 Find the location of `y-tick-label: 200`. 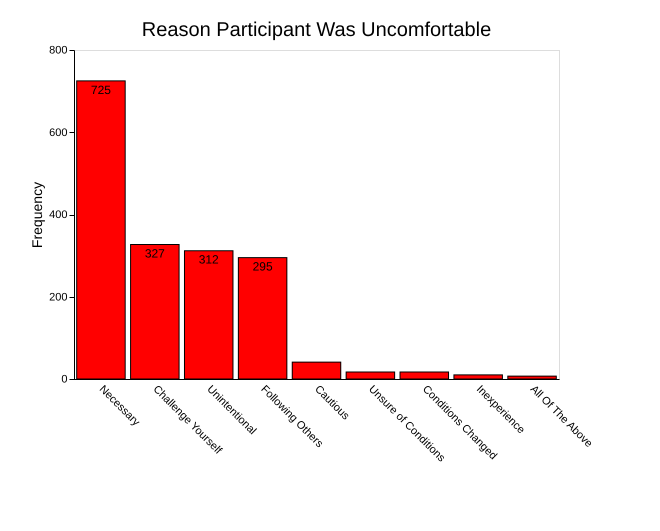

y-tick-label: 200 is located at coordinates (58, 297).